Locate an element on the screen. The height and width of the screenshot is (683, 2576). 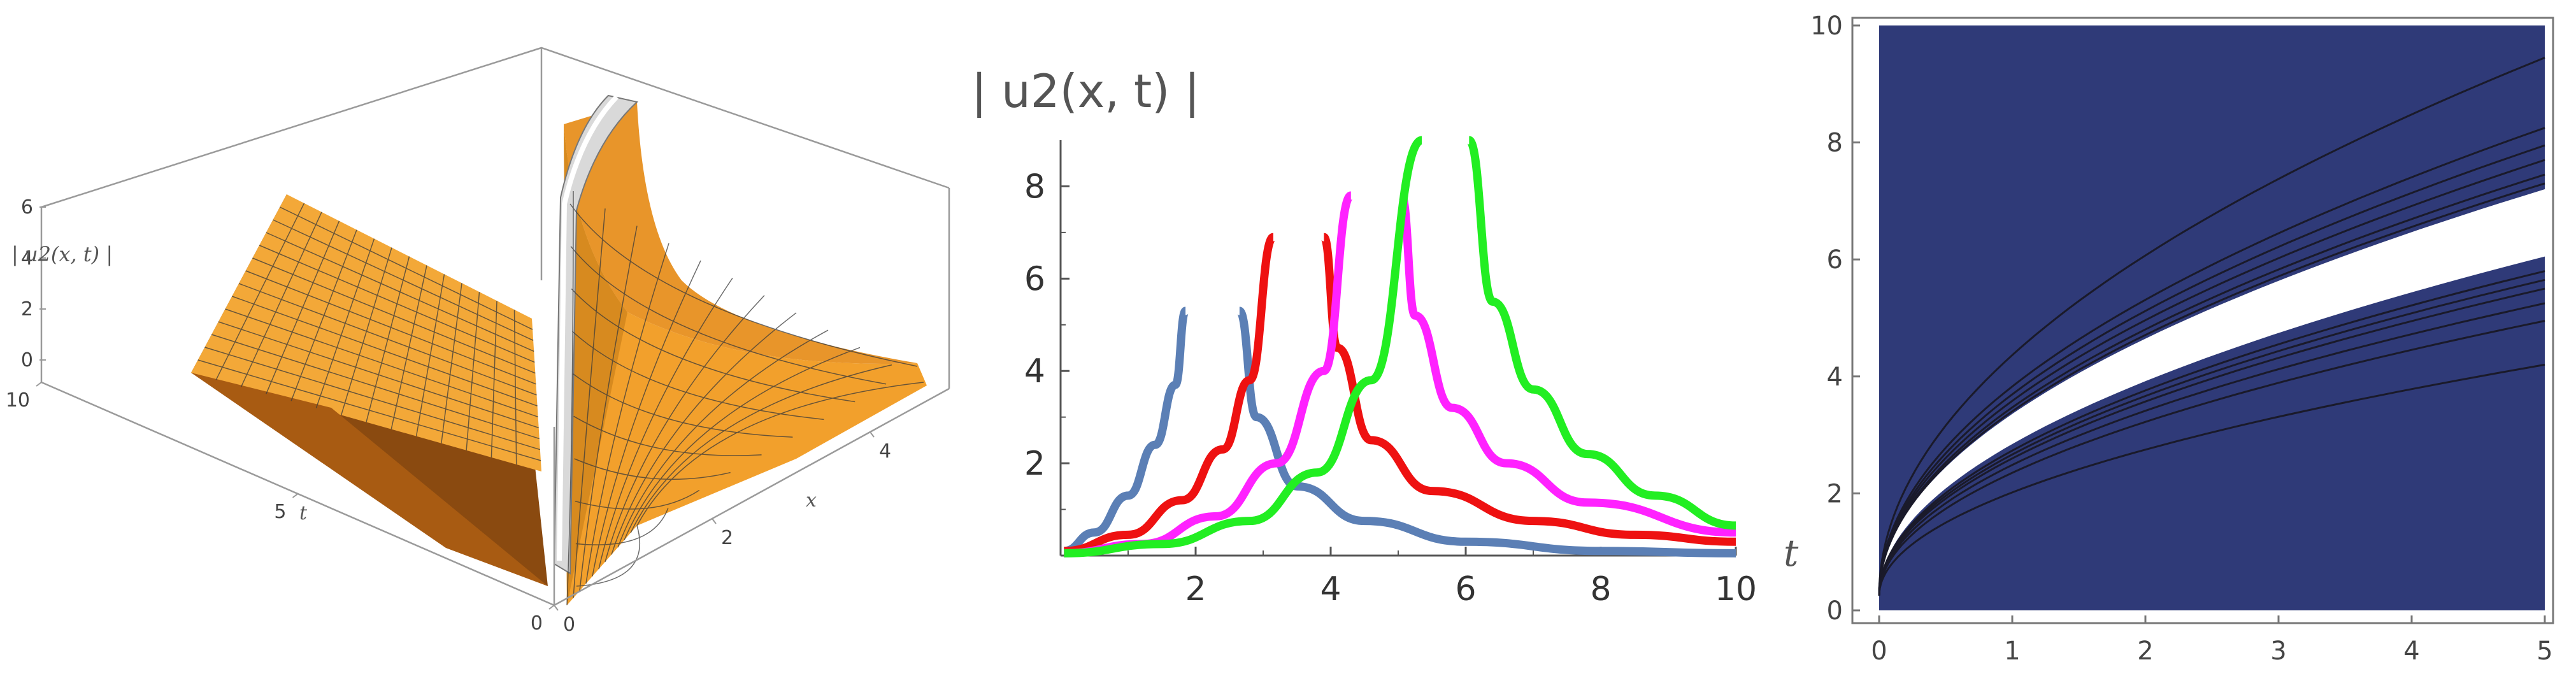
series-2-left-branch is located at coordinates (1209, 374).